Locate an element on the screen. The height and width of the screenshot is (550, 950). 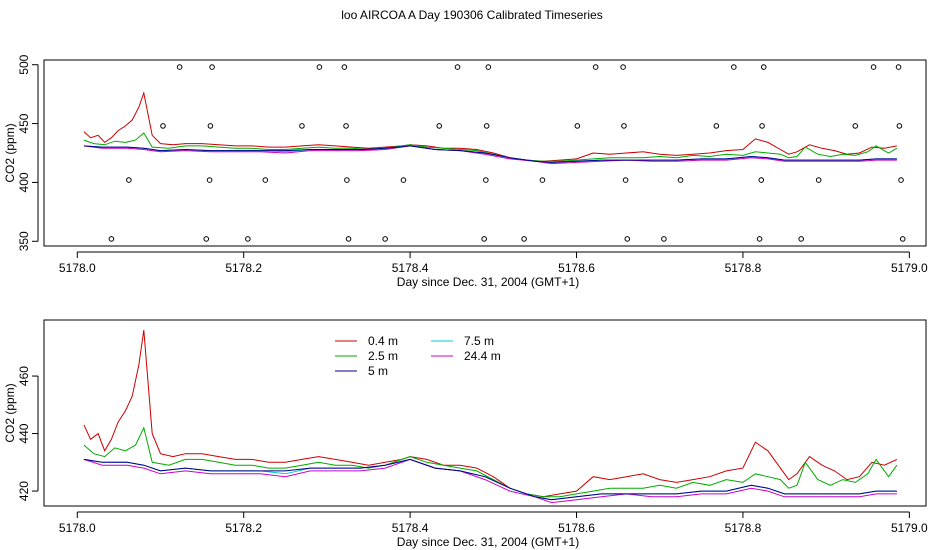
top-panel-series is located at coordinates (490, 128).